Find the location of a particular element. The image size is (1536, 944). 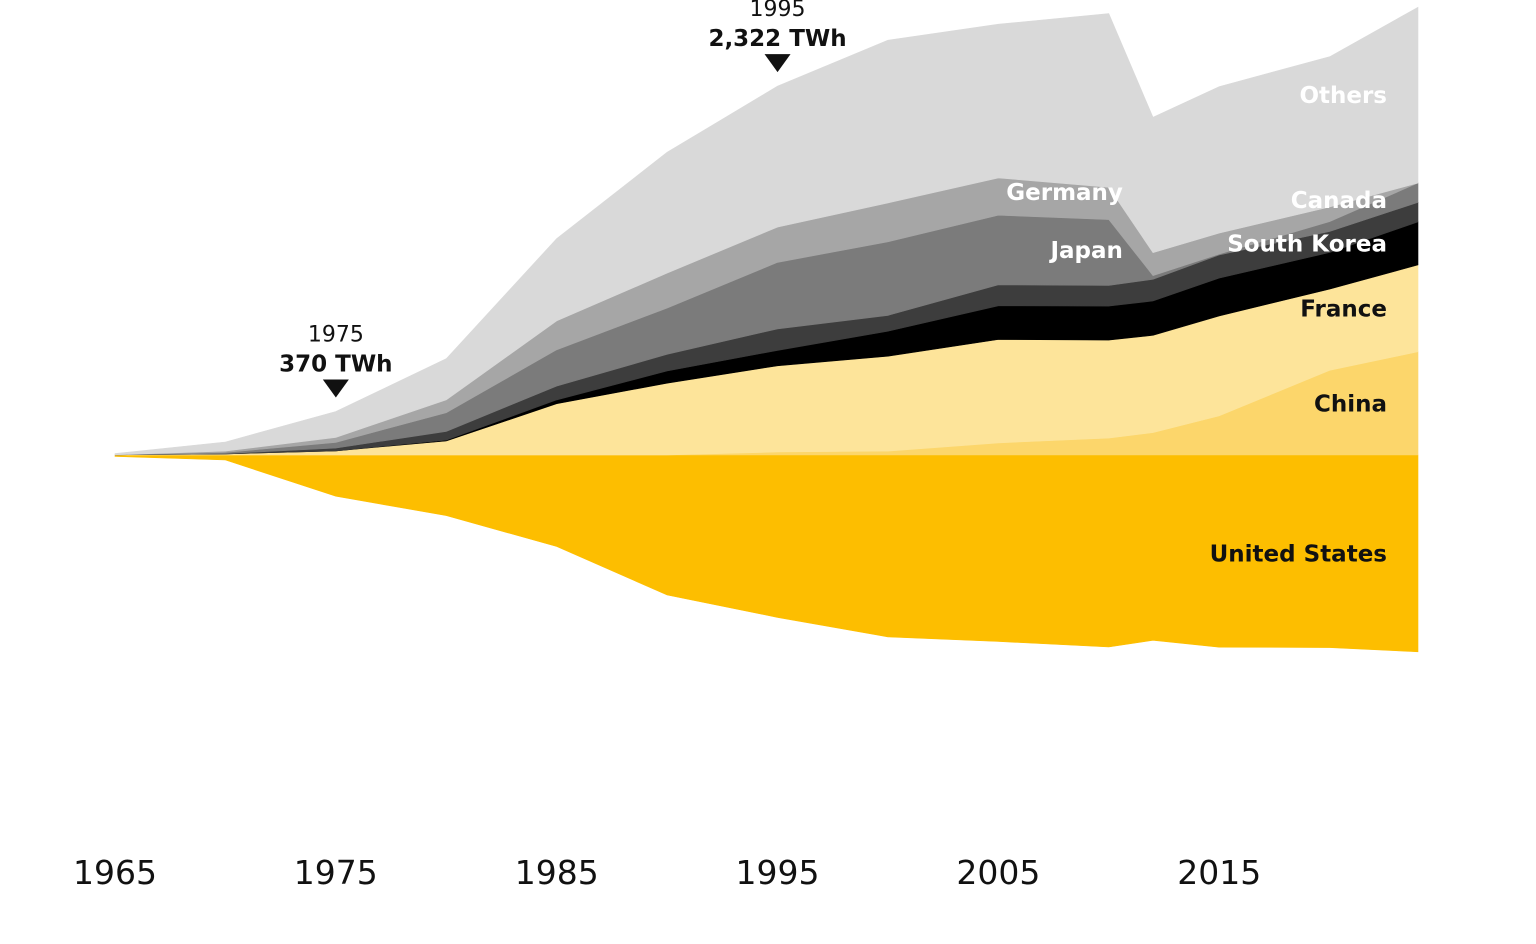

x-tick-1995: 1995 is located at coordinates (778, 872).